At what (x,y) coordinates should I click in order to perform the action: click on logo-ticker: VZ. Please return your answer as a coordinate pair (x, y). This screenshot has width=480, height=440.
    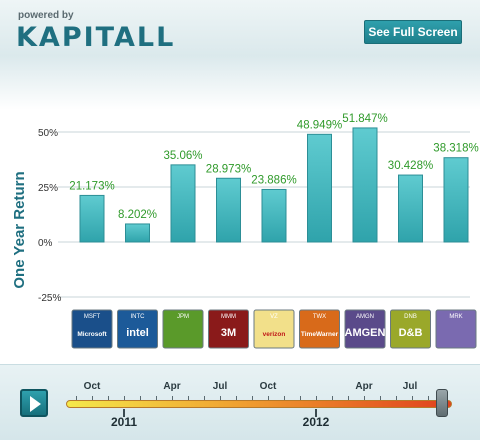
    Looking at the image, I should click on (274, 317).